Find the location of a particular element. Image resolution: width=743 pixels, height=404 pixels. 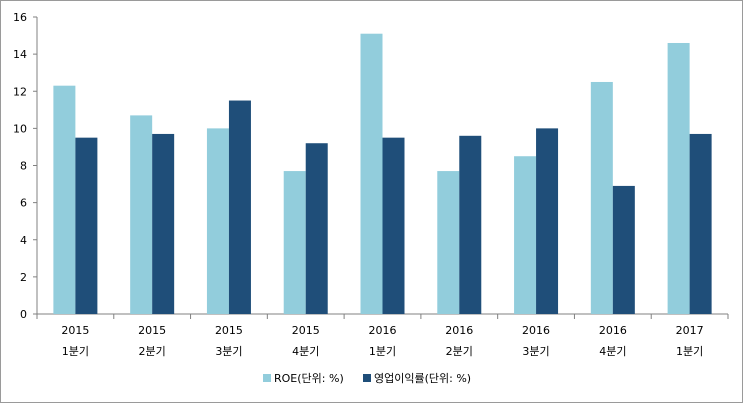

legend-label: ROE(단위: %) is located at coordinates (309, 378).